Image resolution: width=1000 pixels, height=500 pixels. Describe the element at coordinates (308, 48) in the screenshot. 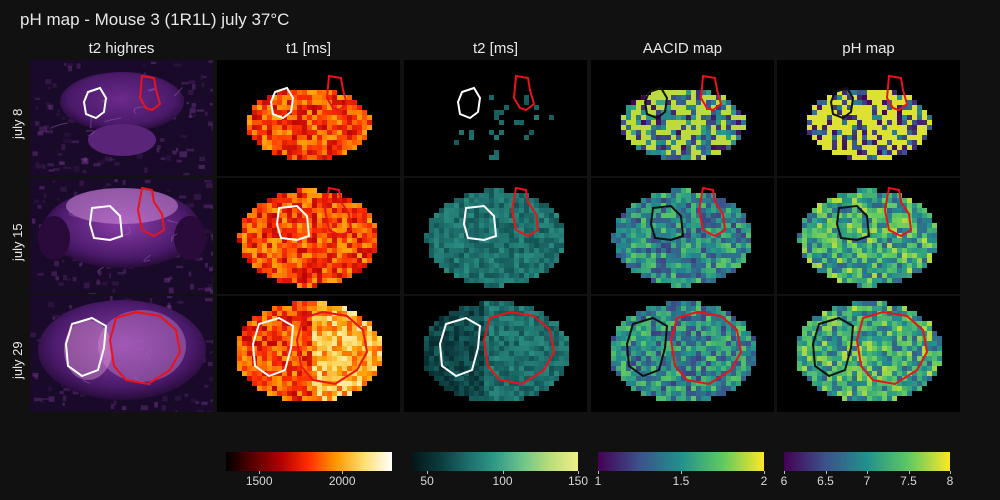

I see `column-title: t1 [ms]` at that location.